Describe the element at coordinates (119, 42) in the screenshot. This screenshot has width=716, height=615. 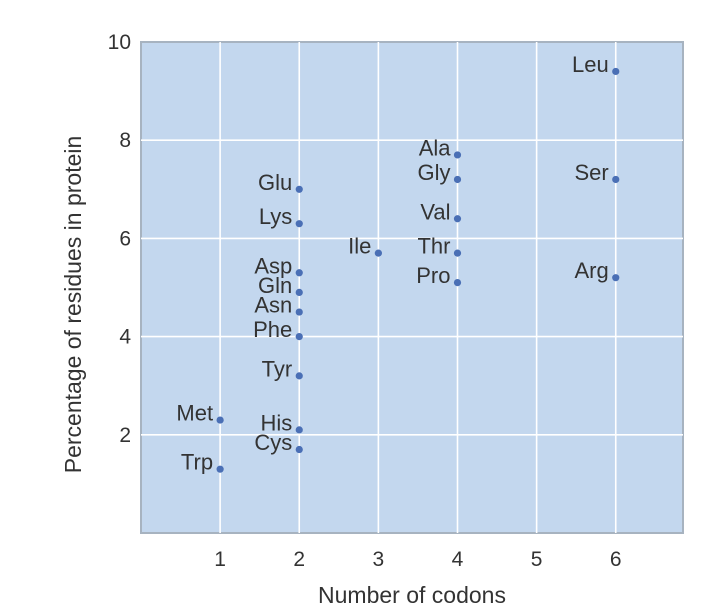
I see `y-tick-label: 10` at that location.